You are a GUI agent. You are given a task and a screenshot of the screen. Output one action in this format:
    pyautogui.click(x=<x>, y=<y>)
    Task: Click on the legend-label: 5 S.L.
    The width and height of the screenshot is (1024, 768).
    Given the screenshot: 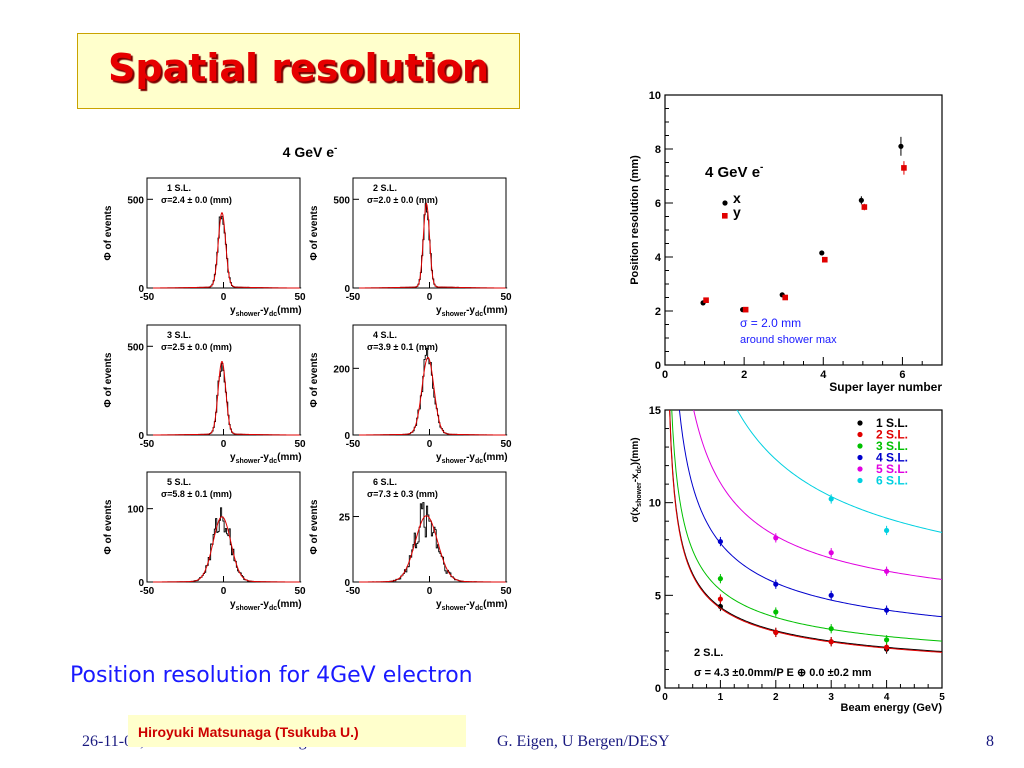 What is the action you would take?
    pyautogui.click(x=892, y=469)
    